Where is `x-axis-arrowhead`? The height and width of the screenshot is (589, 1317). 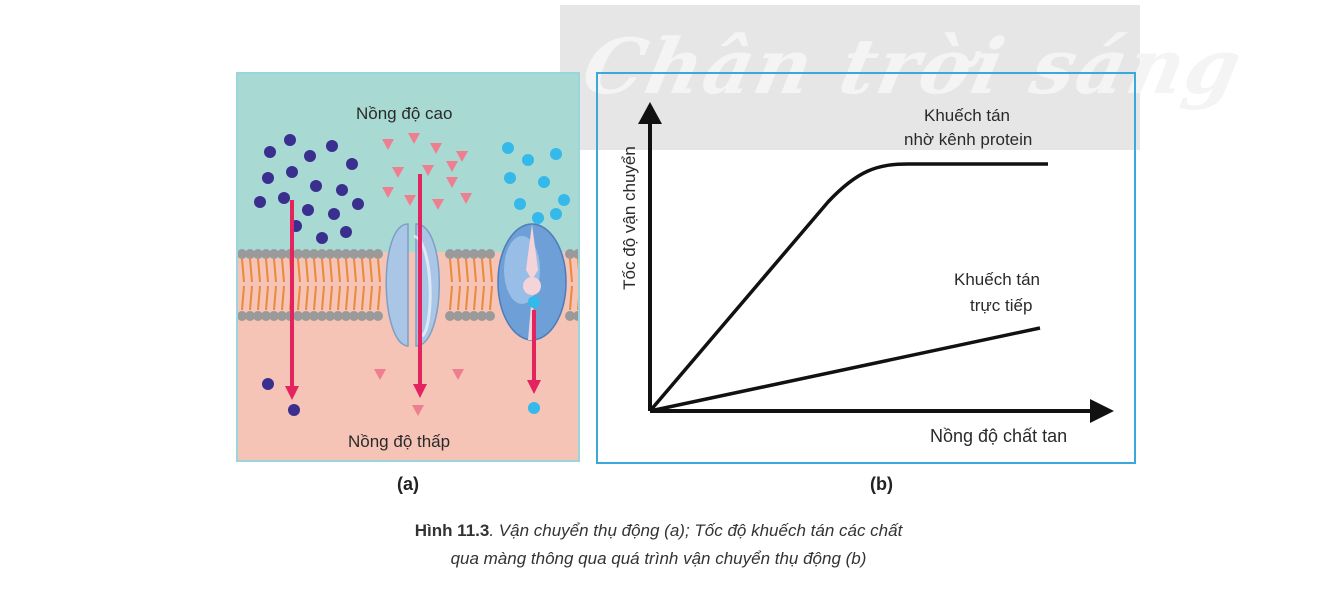
x-axis-arrowhead is located at coordinates (1102, 411).